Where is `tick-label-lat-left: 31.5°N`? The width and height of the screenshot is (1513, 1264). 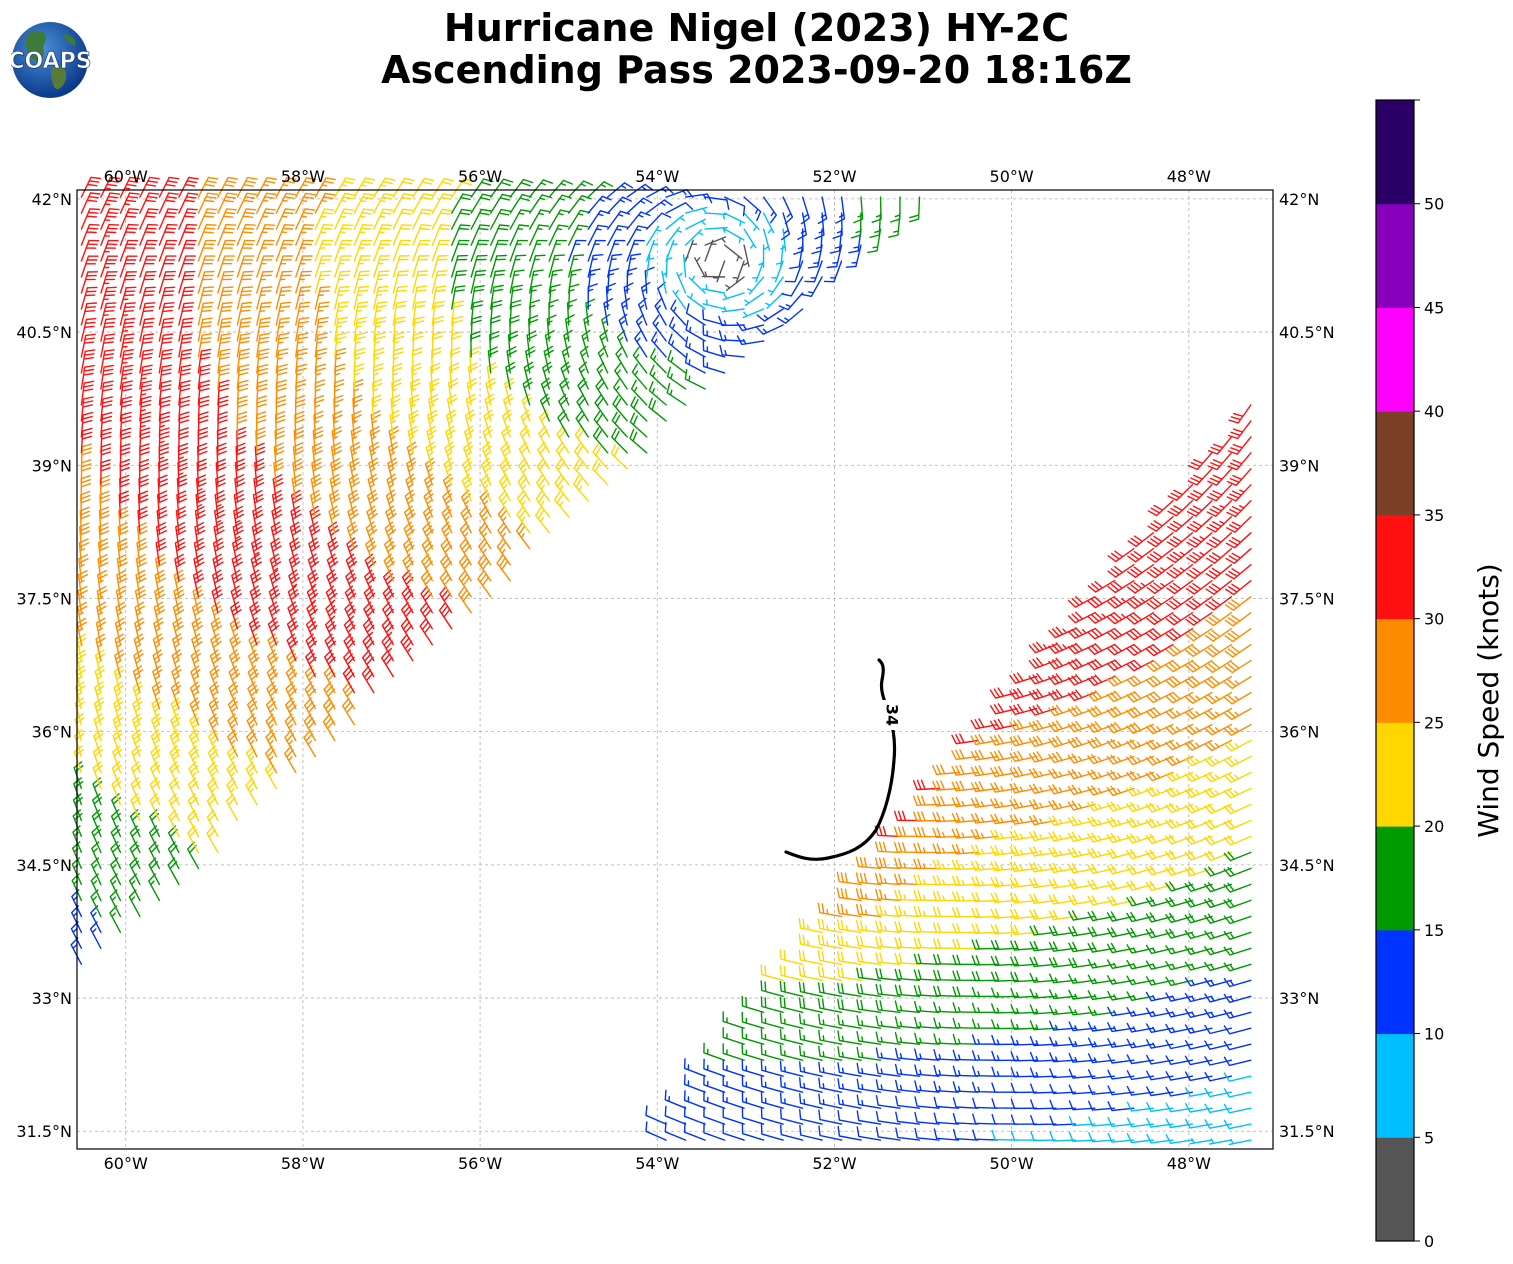
tick-label-lat-left: 31.5°N is located at coordinates (44, 1131).